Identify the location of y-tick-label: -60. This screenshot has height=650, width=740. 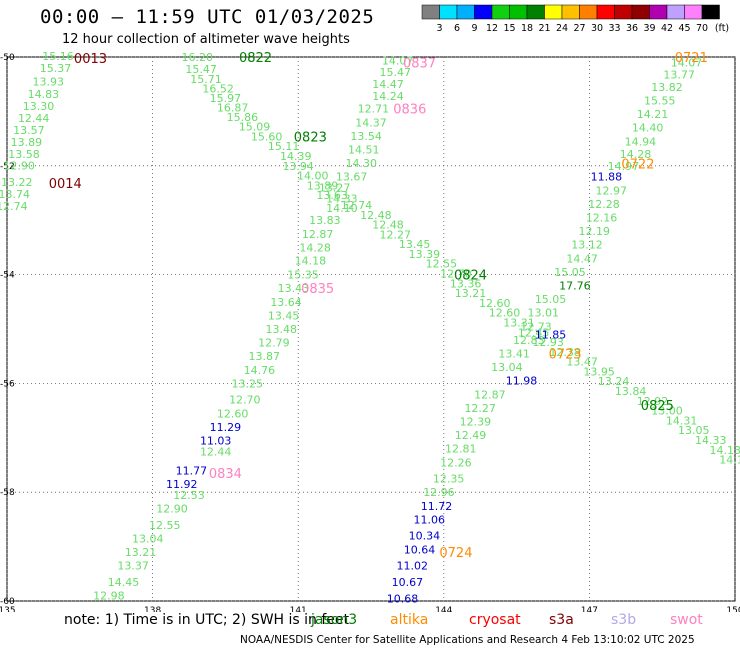
(7, 602).